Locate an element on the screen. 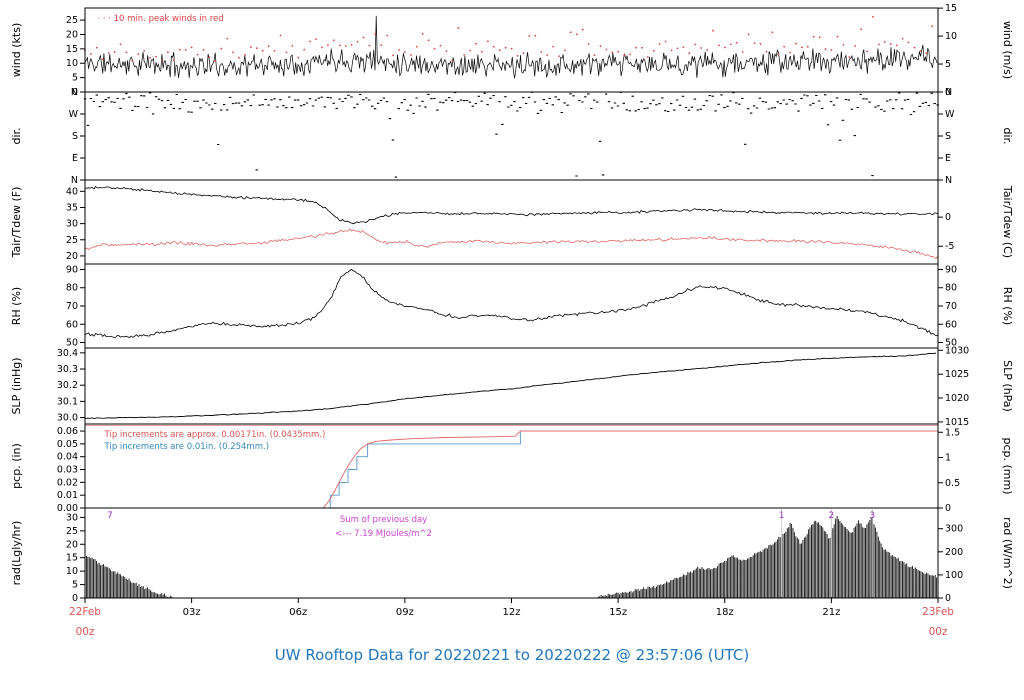 The height and width of the screenshot is (700, 1024). annotation: Sum of previous day is located at coordinates (383, 520).